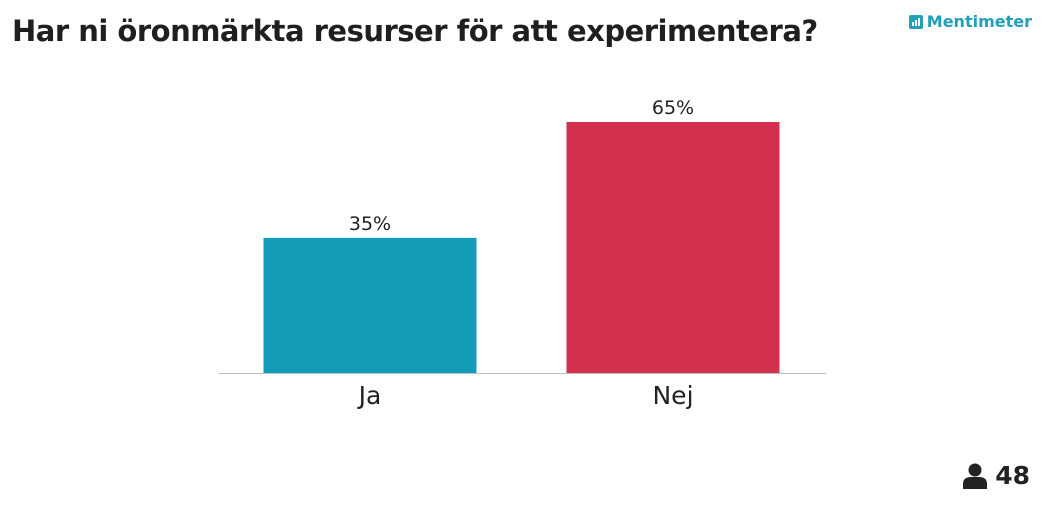 The image size is (1044, 508). What do you see at coordinates (979, 21) in the screenshot?
I see `brand-name: Mentimeter` at bounding box center [979, 21].